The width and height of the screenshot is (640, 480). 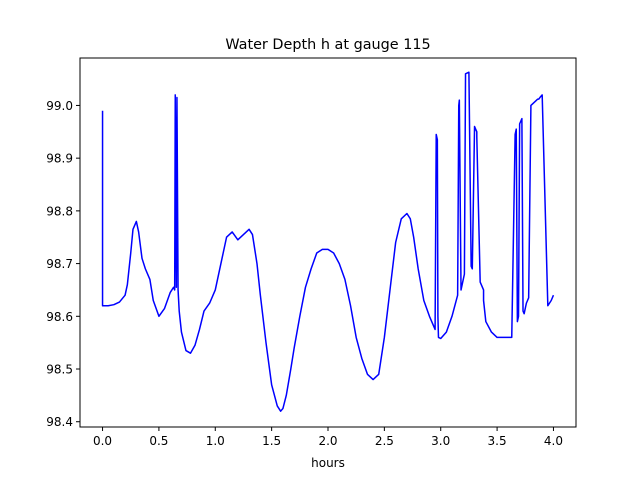 What do you see at coordinates (59, 264) in the screenshot?
I see `y-tick-label: 98.7` at bounding box center [59, 264].